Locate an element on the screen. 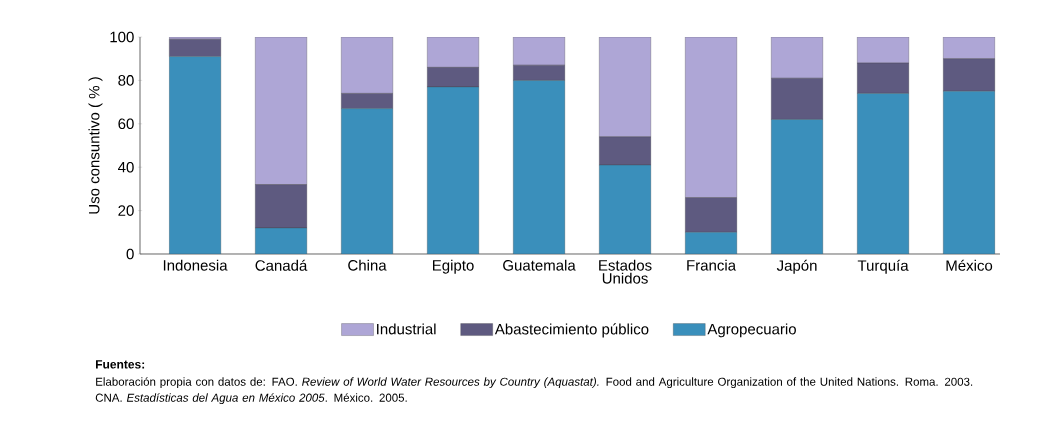 The image size is (1044, 430). y-tick-label: 60 is located at coordinates (126, 124).